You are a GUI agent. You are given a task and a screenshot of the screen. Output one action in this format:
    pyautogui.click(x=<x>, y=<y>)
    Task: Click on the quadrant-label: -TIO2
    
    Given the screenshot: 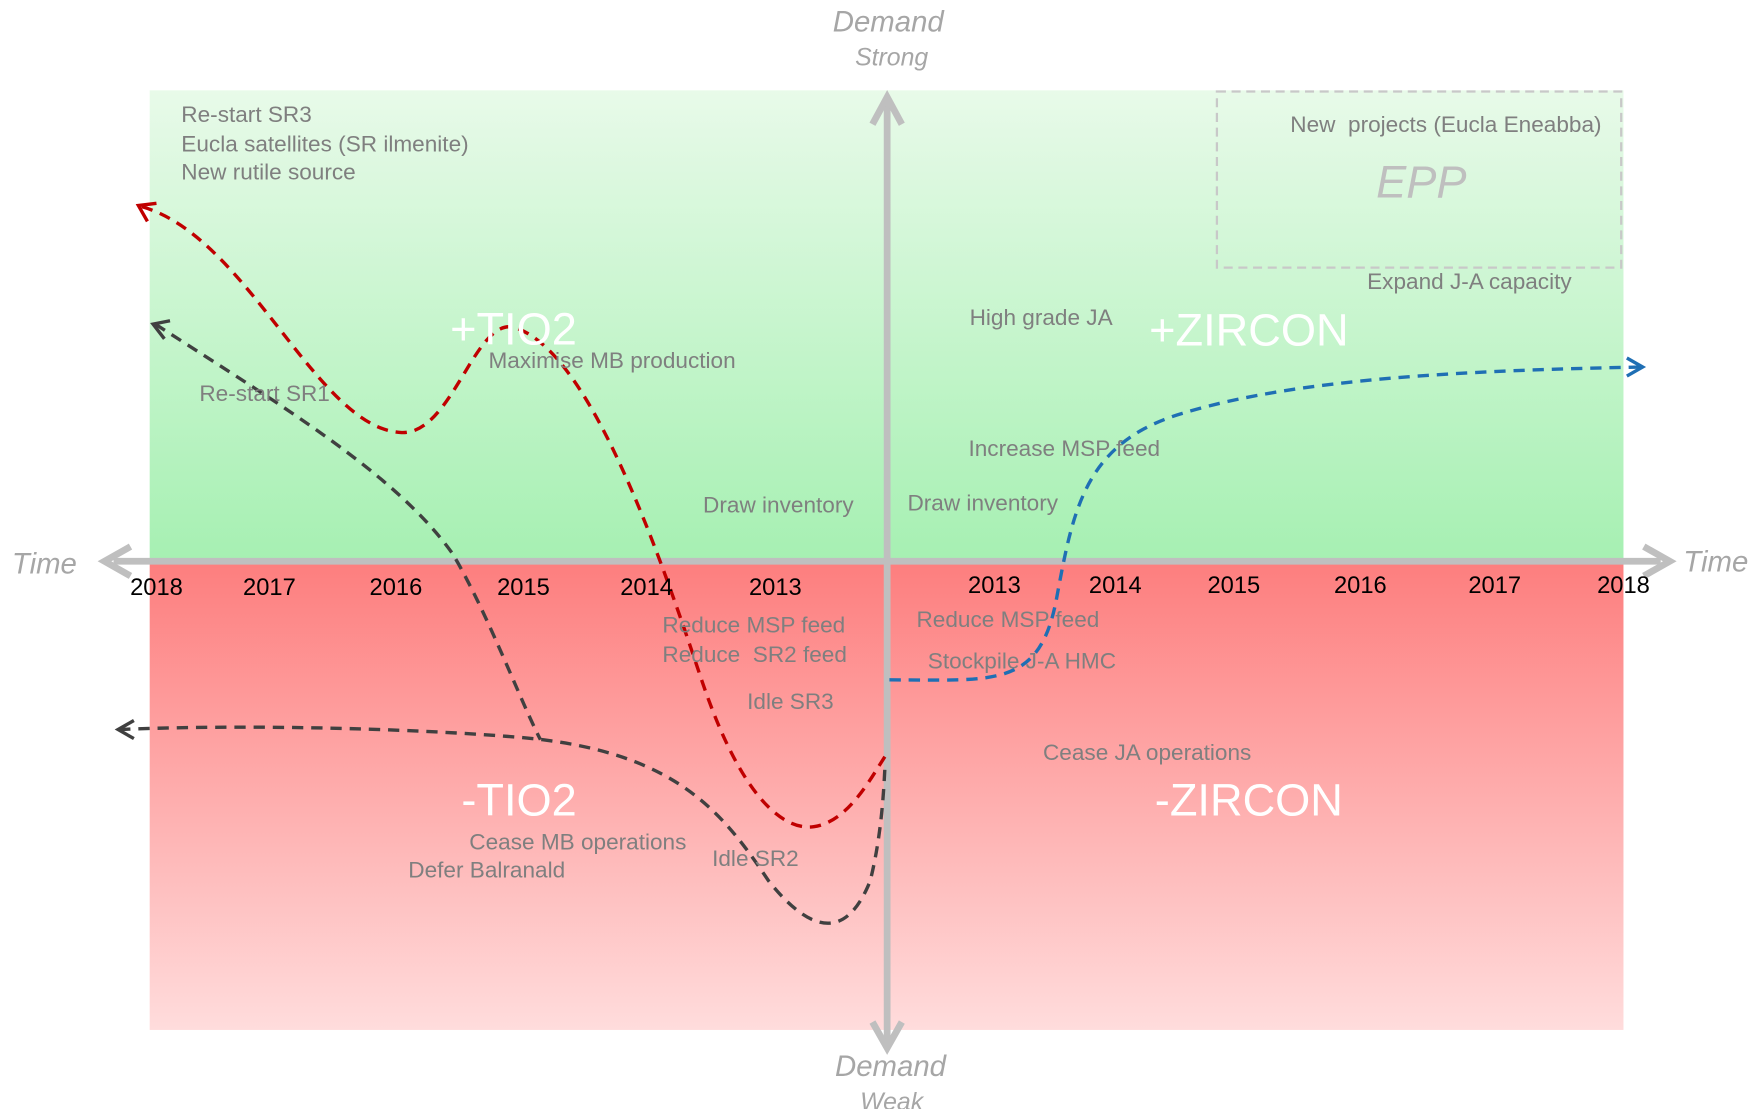 What is the action you would take?
    pyautogui.click(x=518, y=799)
    